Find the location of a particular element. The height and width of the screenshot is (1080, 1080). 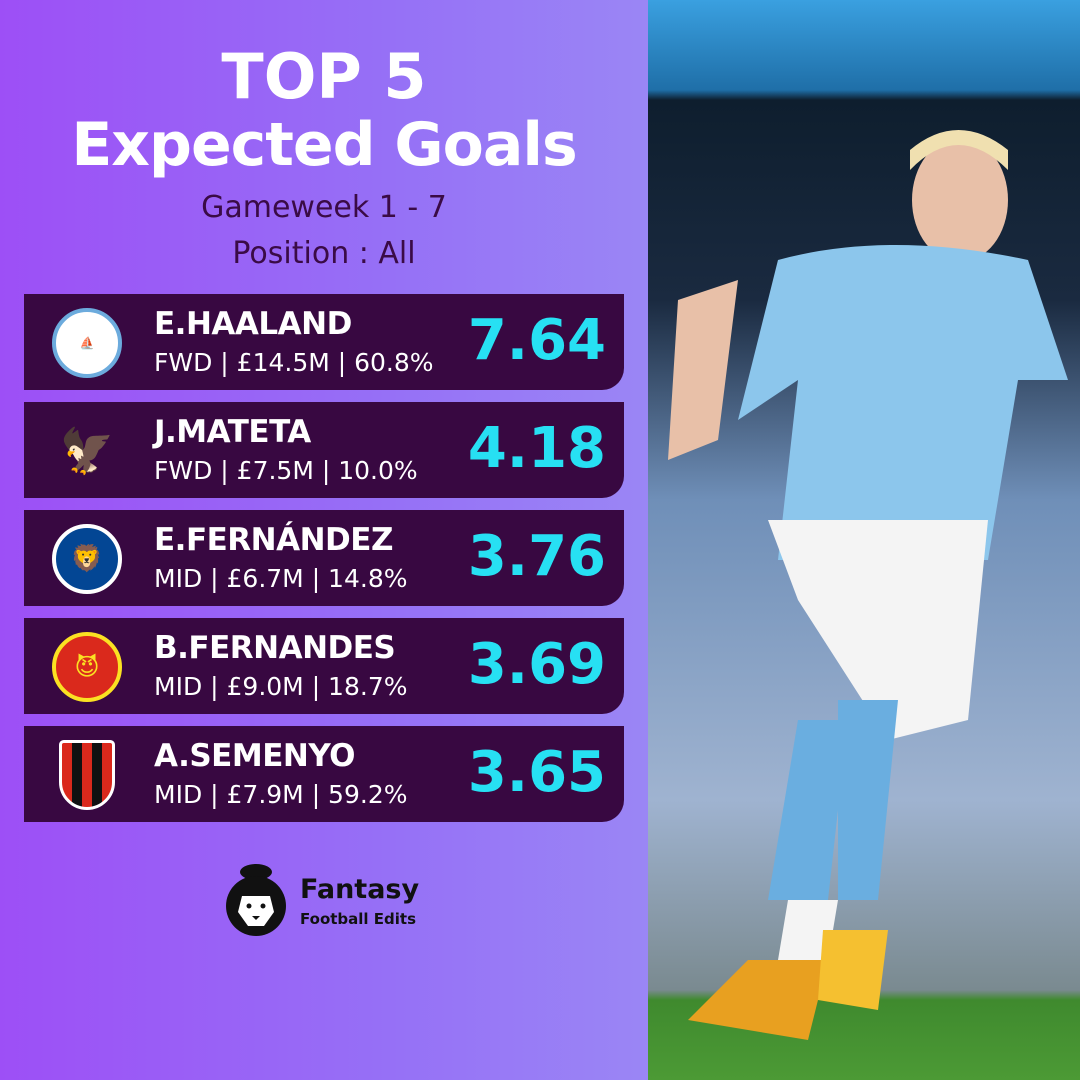

player-info: MID | £7.9M | 59.2% is located at coordinates (281, 794).